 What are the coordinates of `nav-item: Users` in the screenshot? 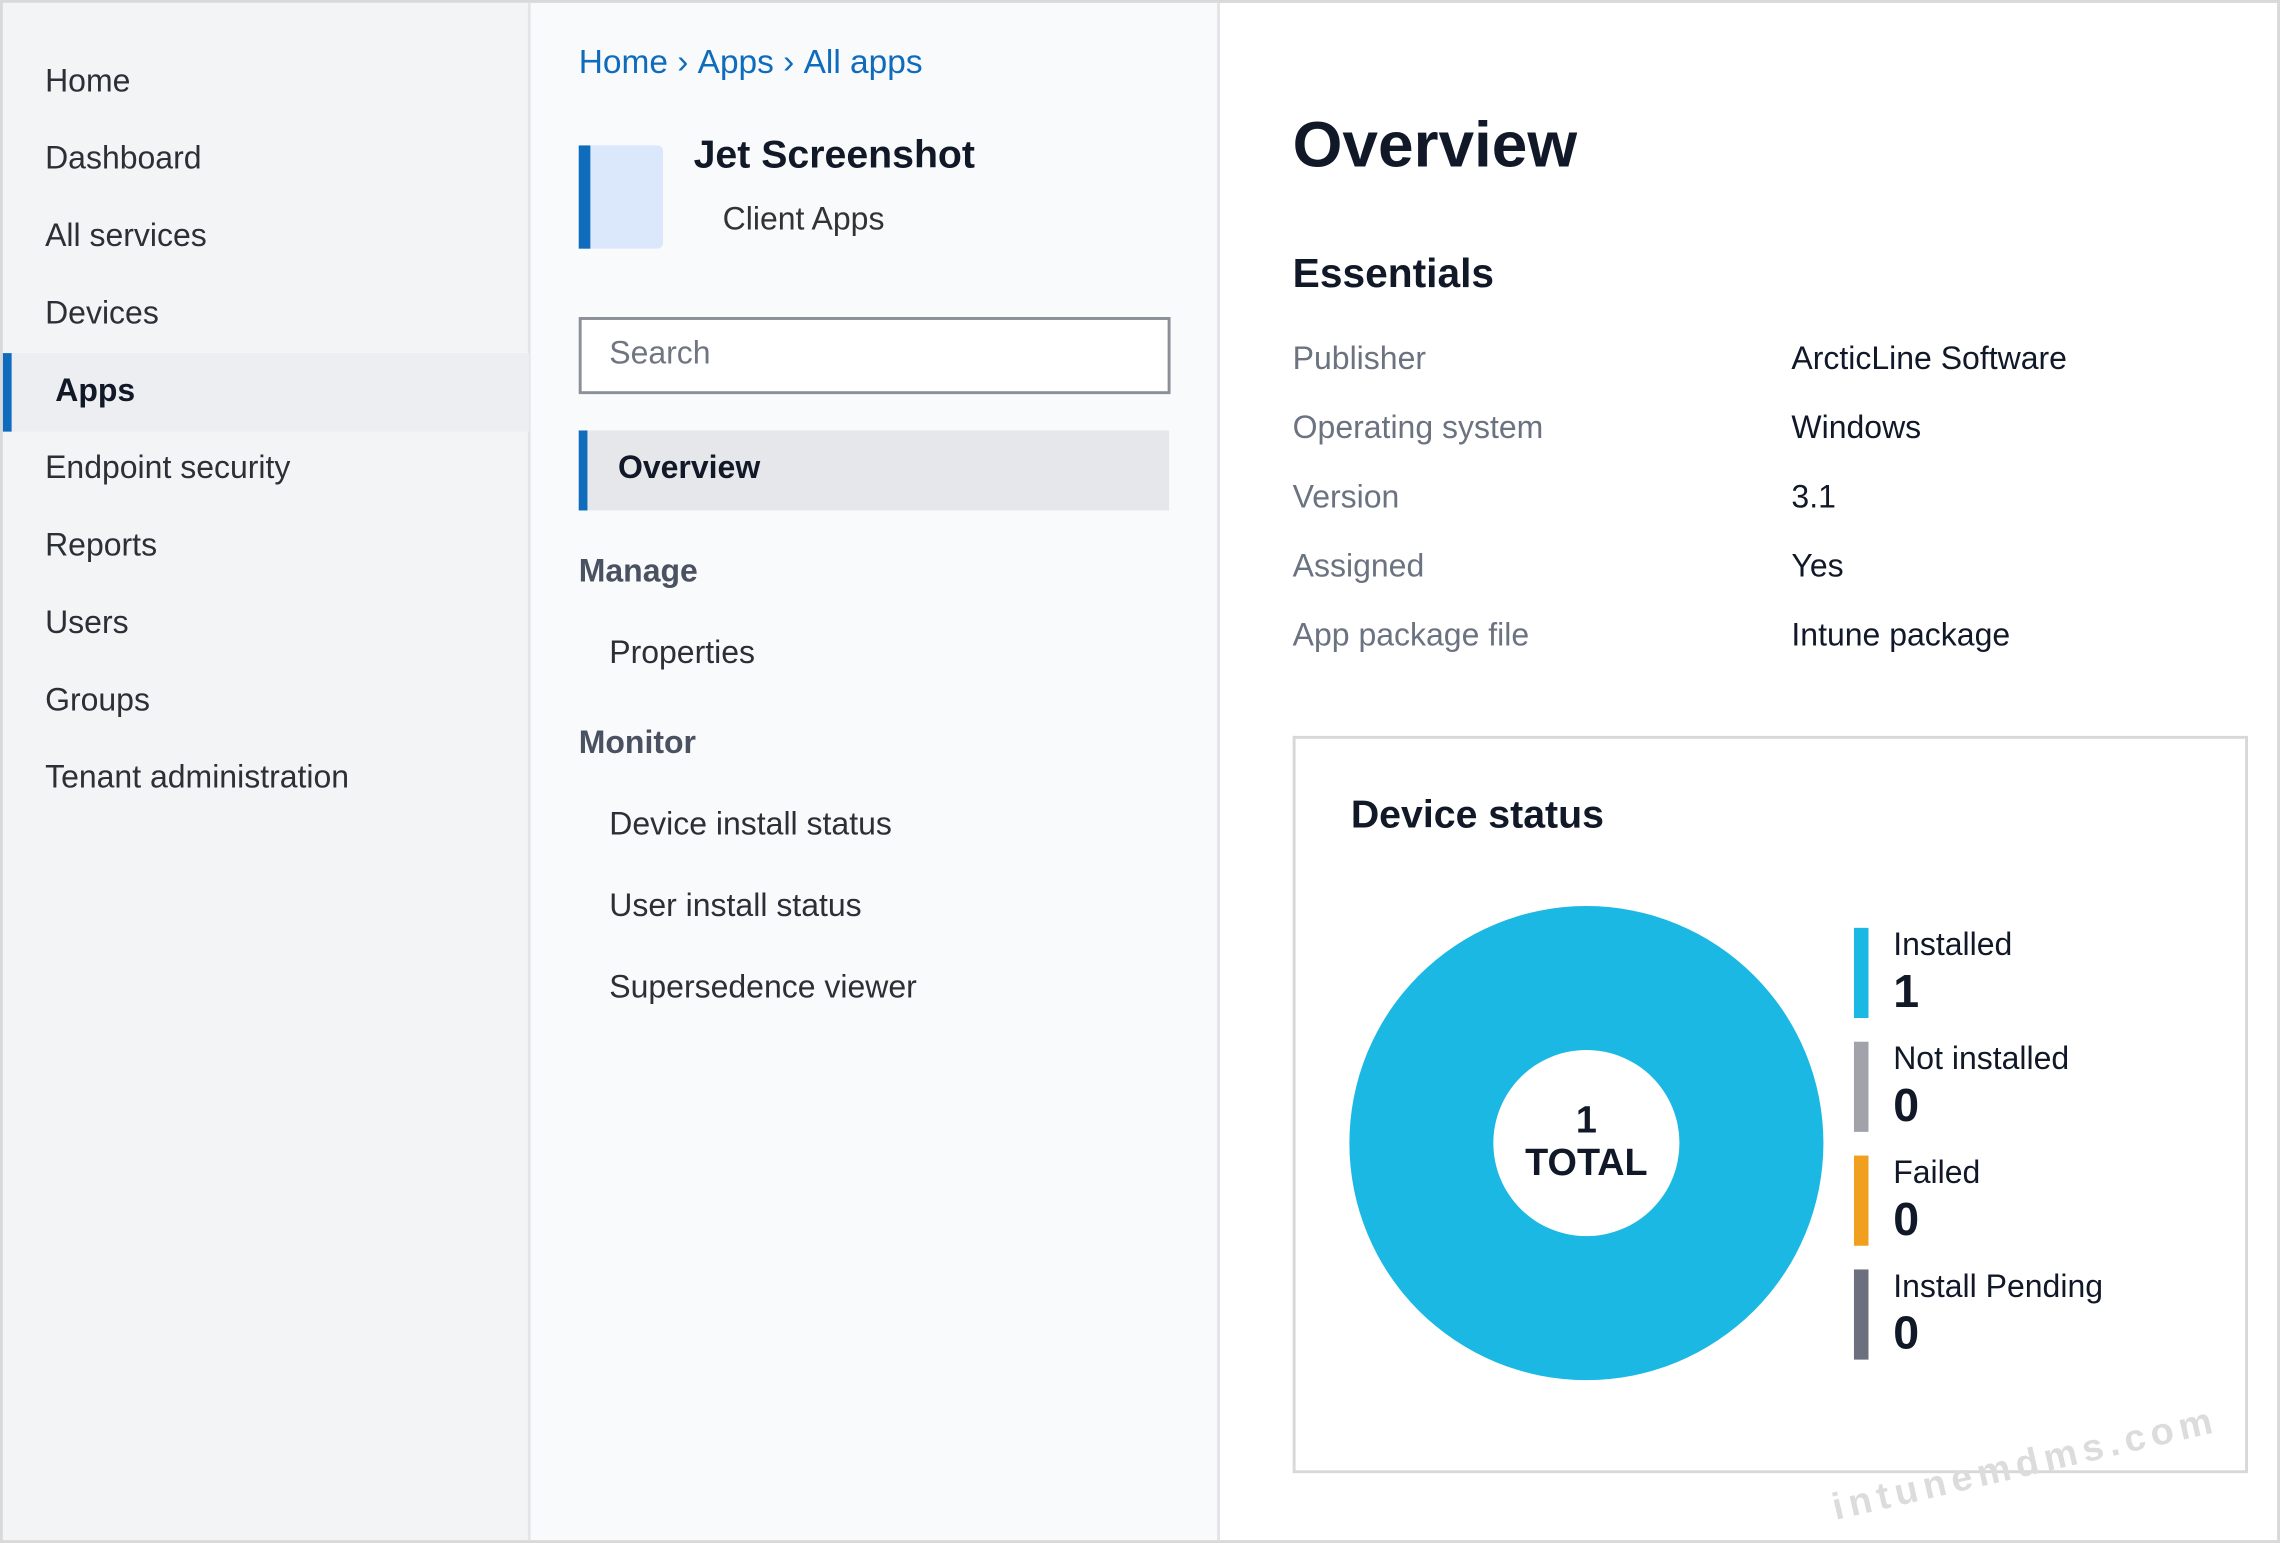 It's located at (87, 622).